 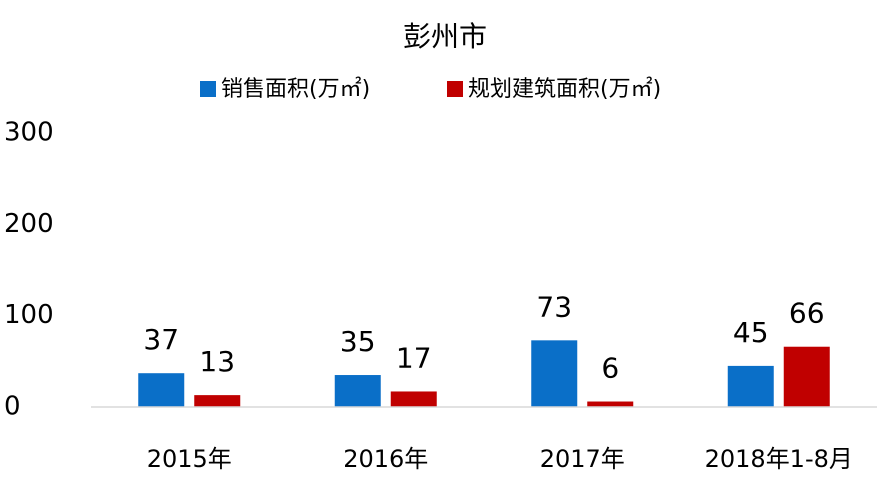 What do you see at coordinates (29, 315) in the screenshot?
I see `y-tick-label: 100` at bounding box center [29, 315].